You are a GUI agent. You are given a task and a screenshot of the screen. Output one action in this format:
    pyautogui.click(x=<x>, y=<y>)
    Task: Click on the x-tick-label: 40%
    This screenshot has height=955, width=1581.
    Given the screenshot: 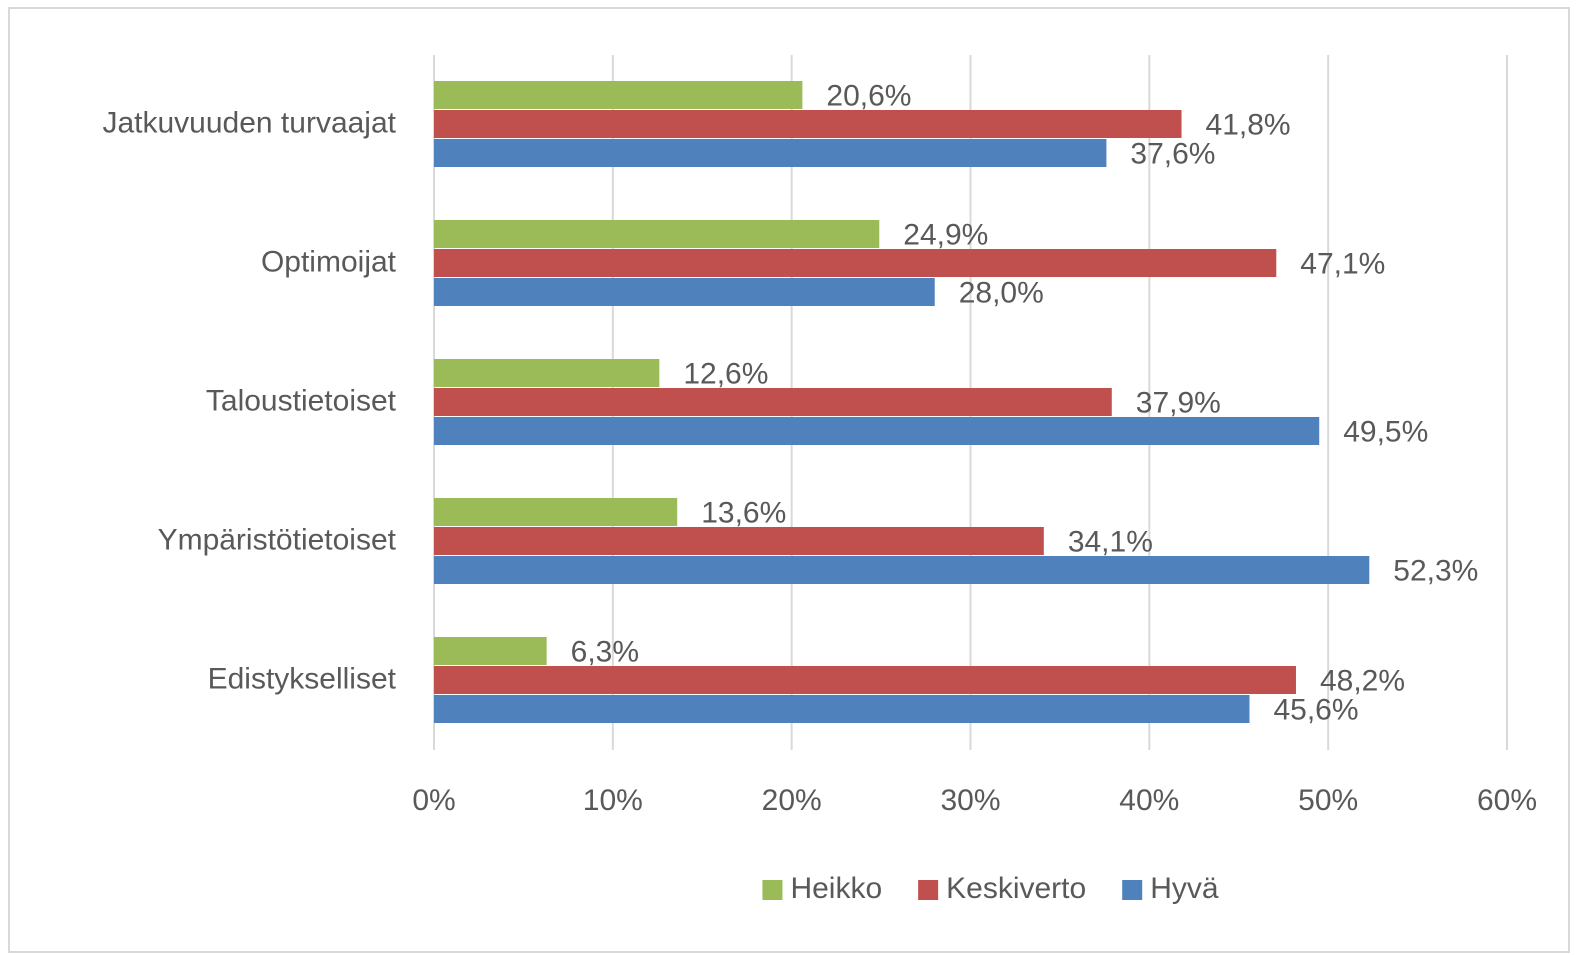 What is the action you would take?
    pyautogui.click(x=1149, y=800)
    